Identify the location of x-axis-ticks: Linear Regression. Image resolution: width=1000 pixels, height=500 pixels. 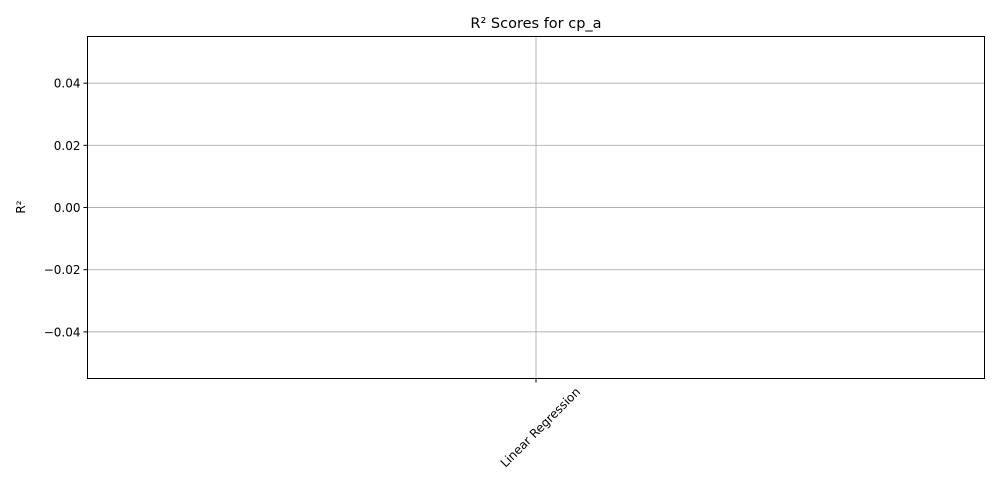
(540, 424).